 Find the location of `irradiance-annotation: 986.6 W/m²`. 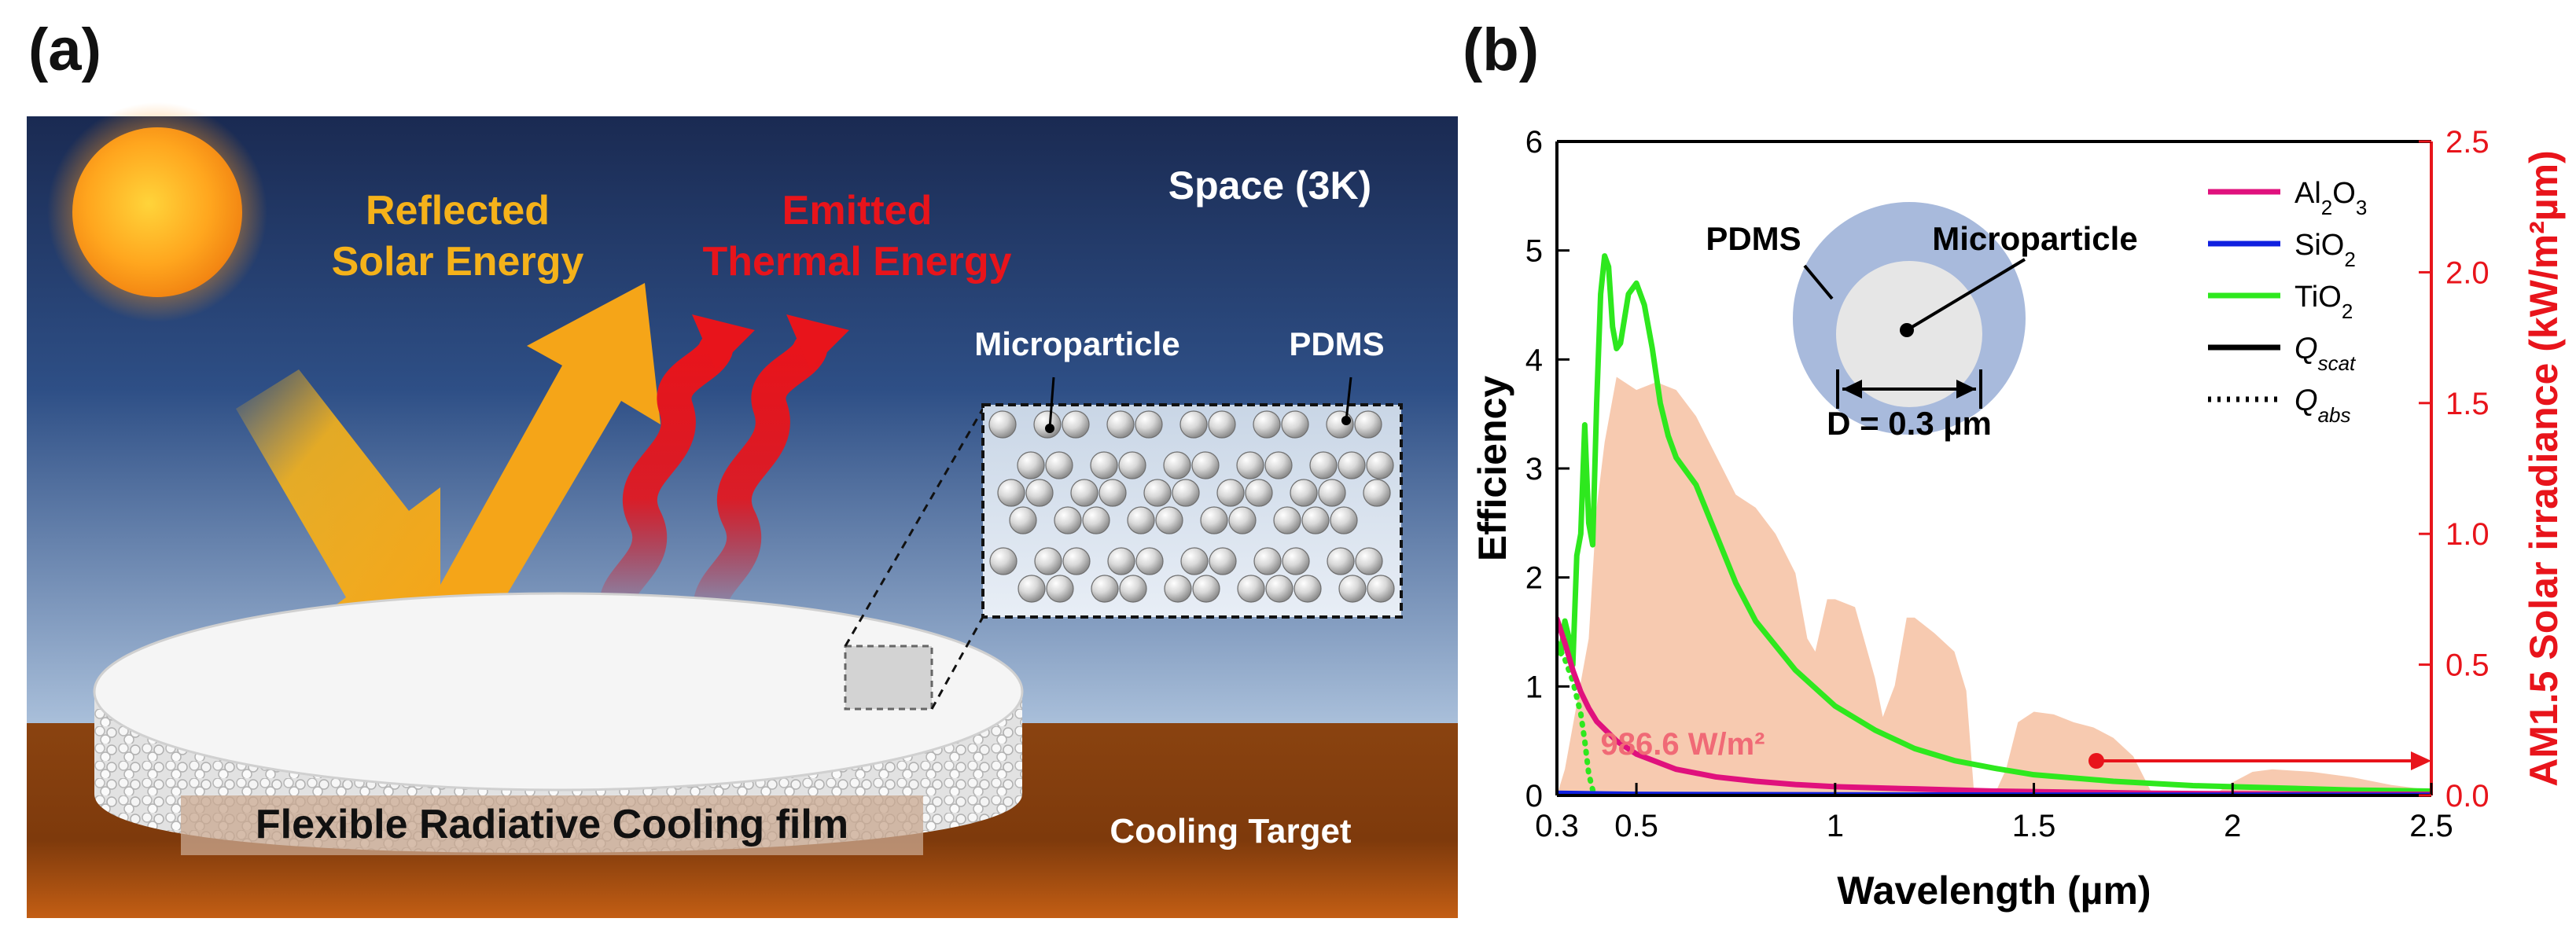

irradiance-annotation: 986.6 W/m² is located at coordinates (1683, 745).